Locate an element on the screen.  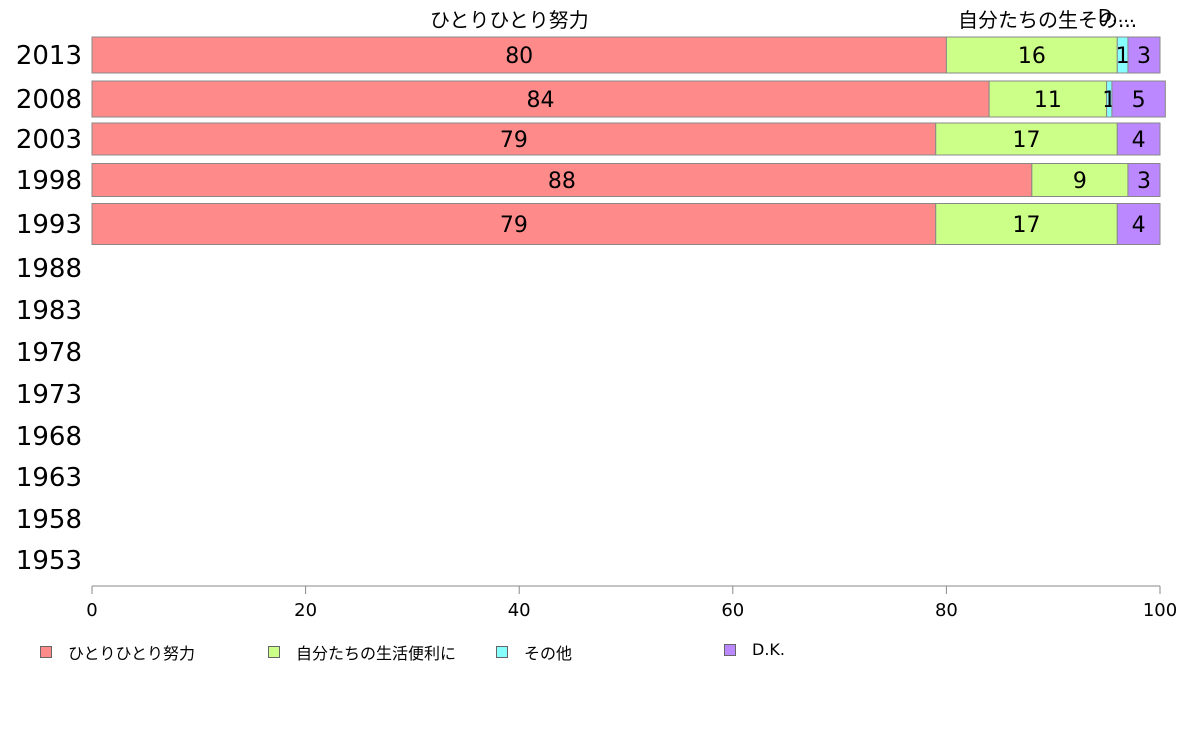
category-label: 2003 is located at coordinates (49, 140).